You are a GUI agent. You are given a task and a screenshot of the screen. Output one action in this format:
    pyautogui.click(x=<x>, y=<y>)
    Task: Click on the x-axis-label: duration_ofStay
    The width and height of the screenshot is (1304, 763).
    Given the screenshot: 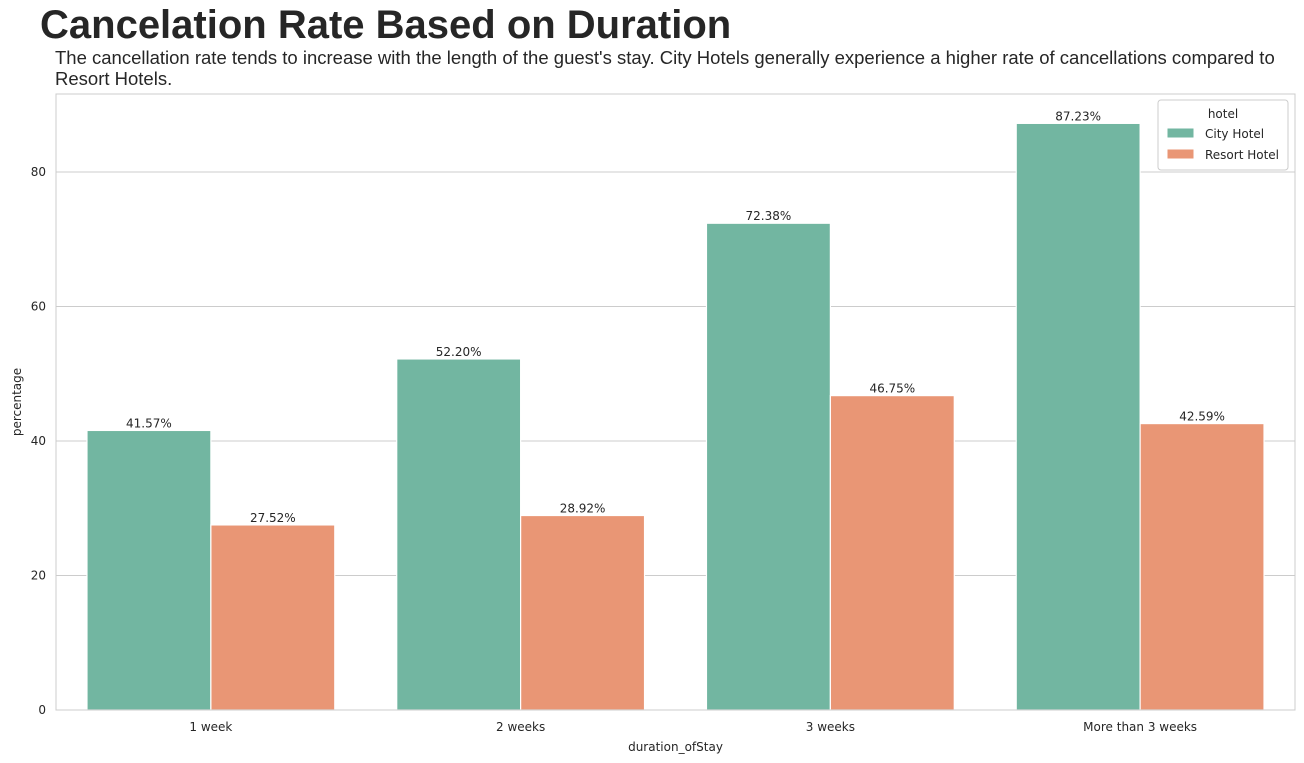 What is the action you would take?
    pyautogui.click(x=675, y=747)
    